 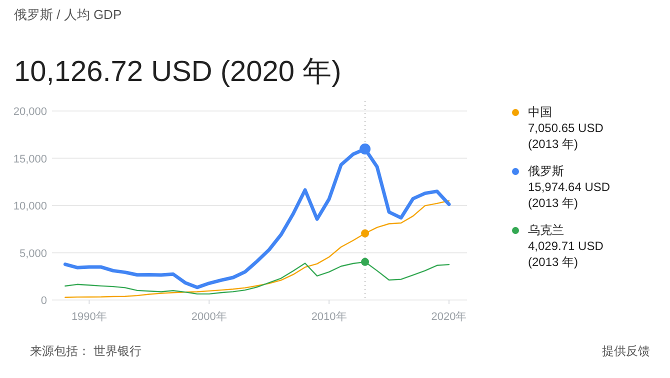 I want to click on y-tick-label: 5,000, so click(x=33, y=254).